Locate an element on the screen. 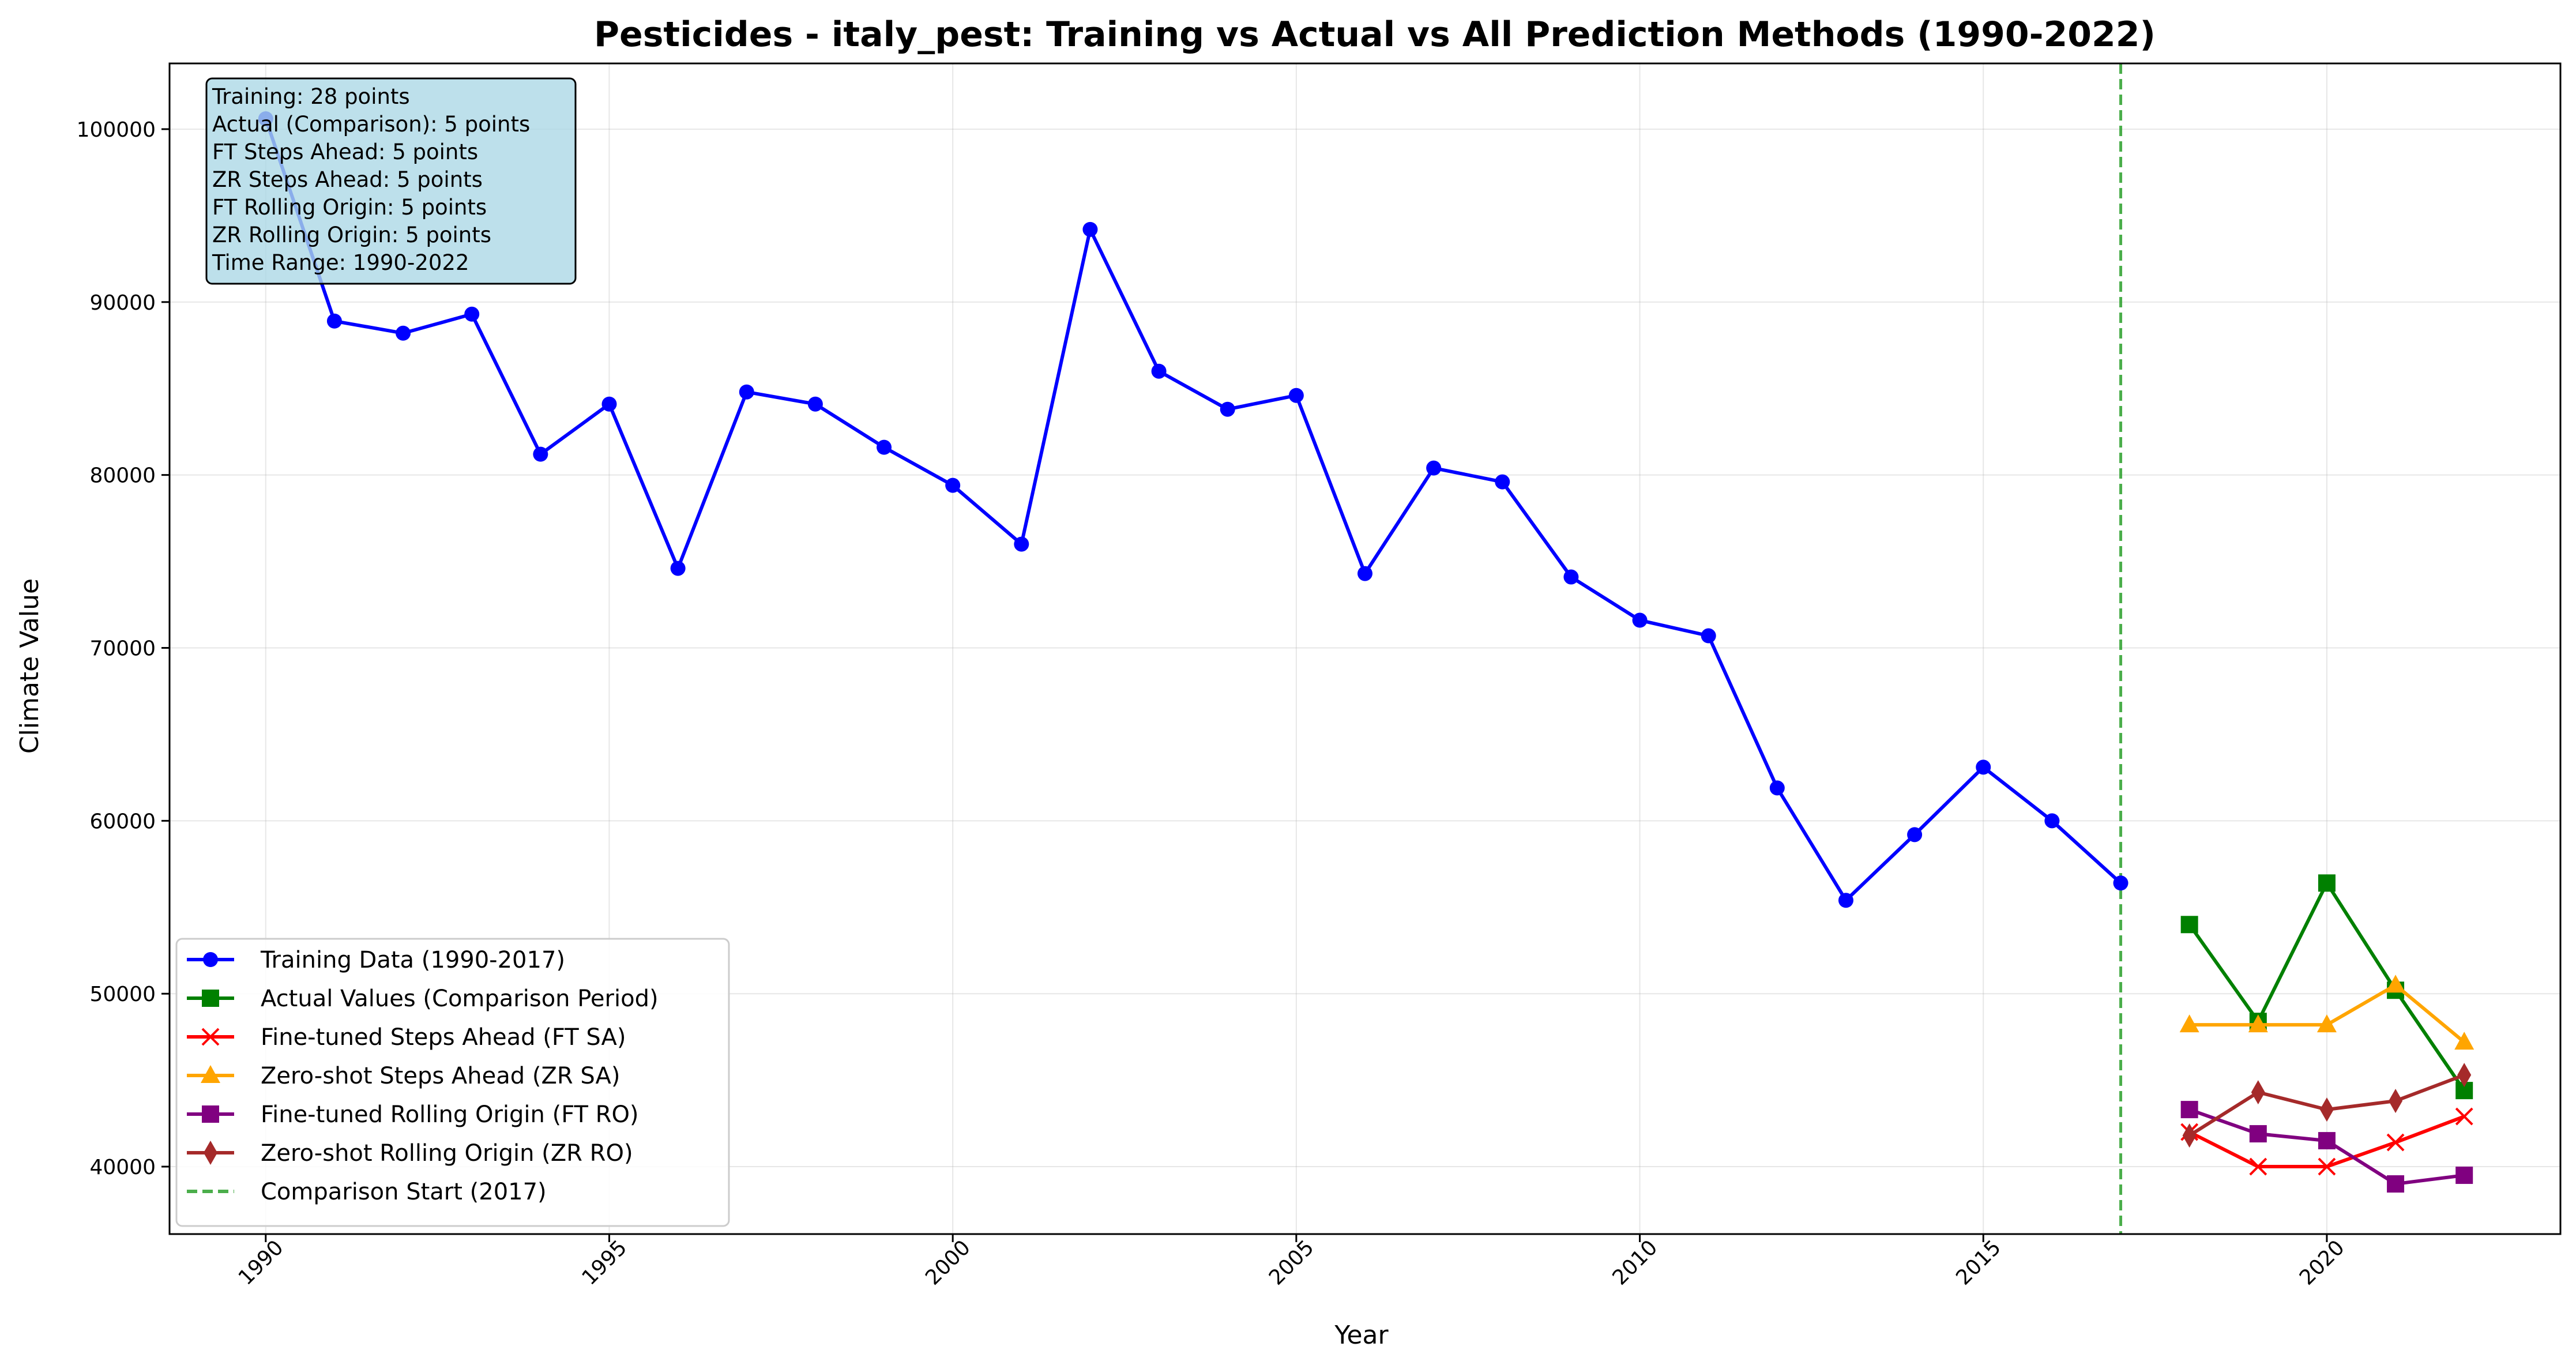 The height and width of the screenshot is (1369, 2576). y-tick-label: 50000 is located at coordinates (122, 994).